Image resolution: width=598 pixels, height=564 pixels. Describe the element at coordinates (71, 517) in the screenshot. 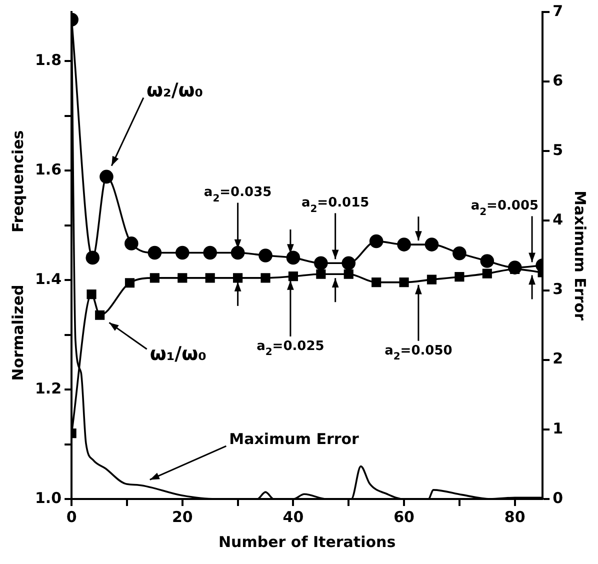

I see `x-tick-label: 0` at that location.